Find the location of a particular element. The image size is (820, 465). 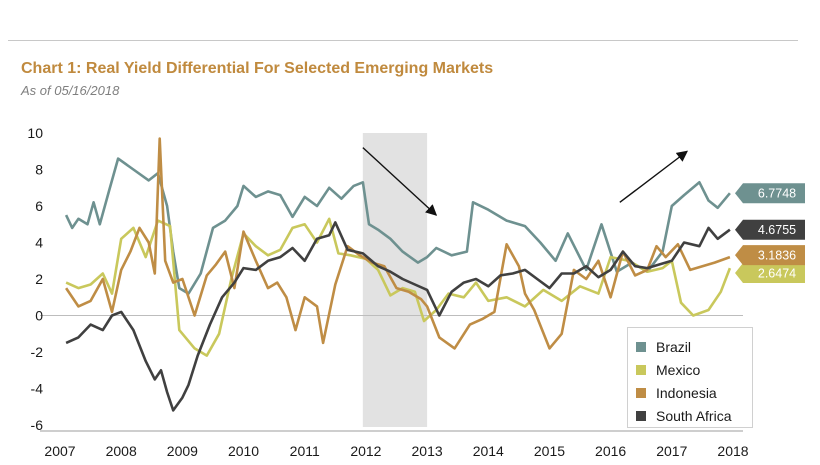

x-tick-label-4: 2011 is located at coordinates (305, 451).